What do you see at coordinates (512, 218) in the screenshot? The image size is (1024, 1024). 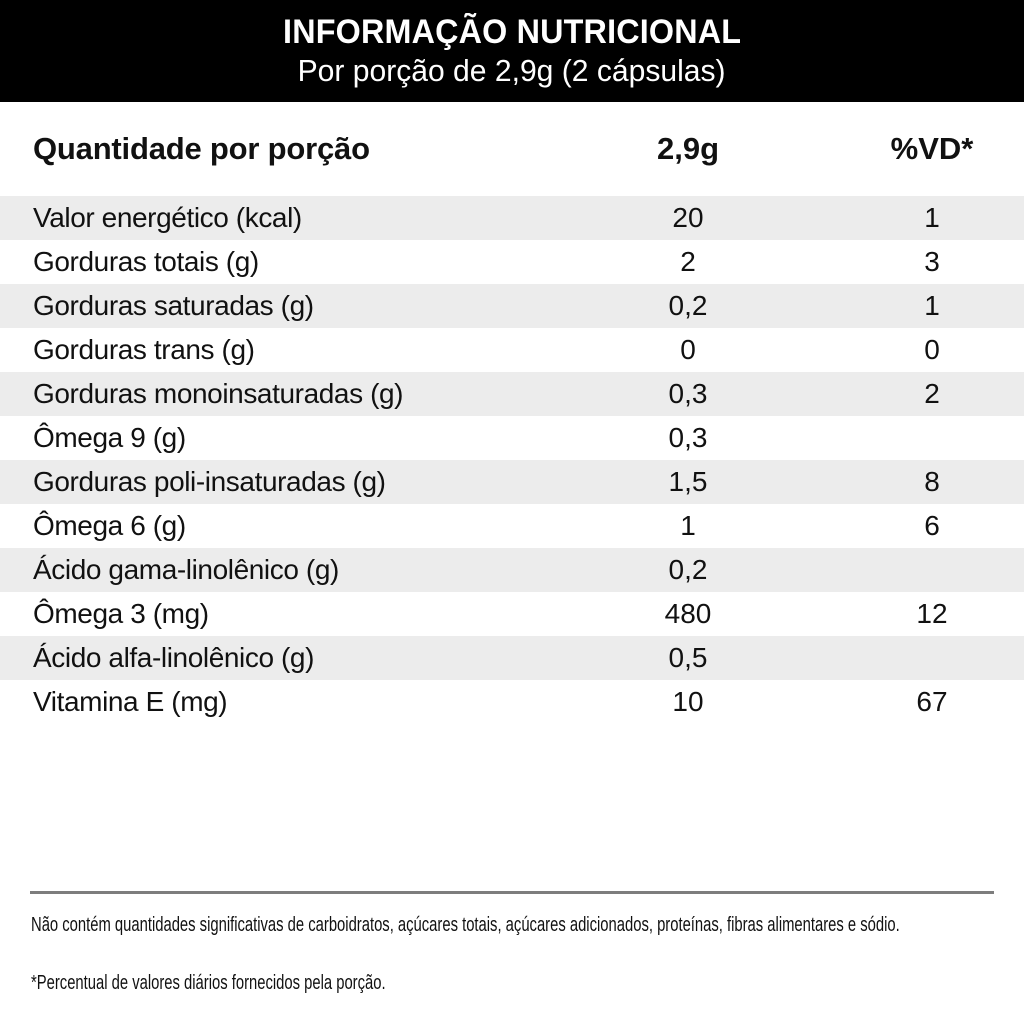 I see `table-row: Valor energético (kcal) 20 1` at bounding box center [512, 218].